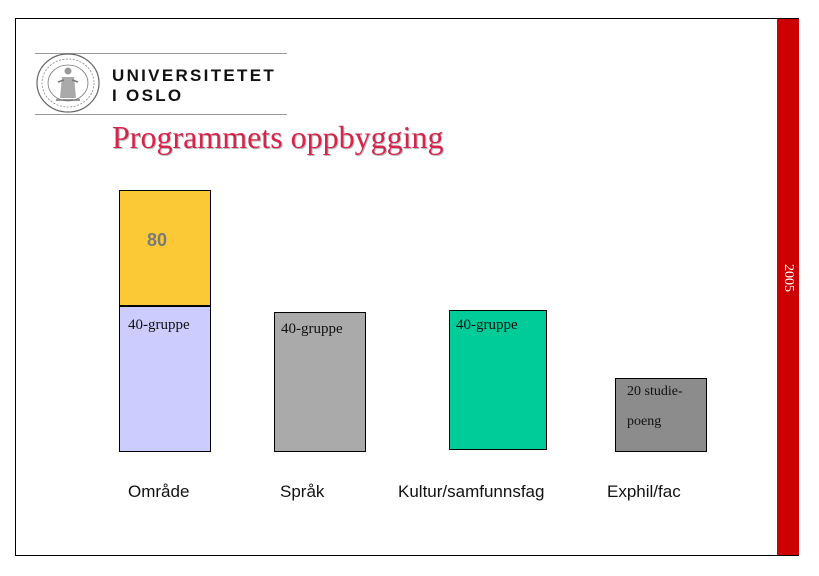  What do you see at coordinates (498, 380) in the screenshot?
I see `kultur-box` at bounding box center [498, 380].